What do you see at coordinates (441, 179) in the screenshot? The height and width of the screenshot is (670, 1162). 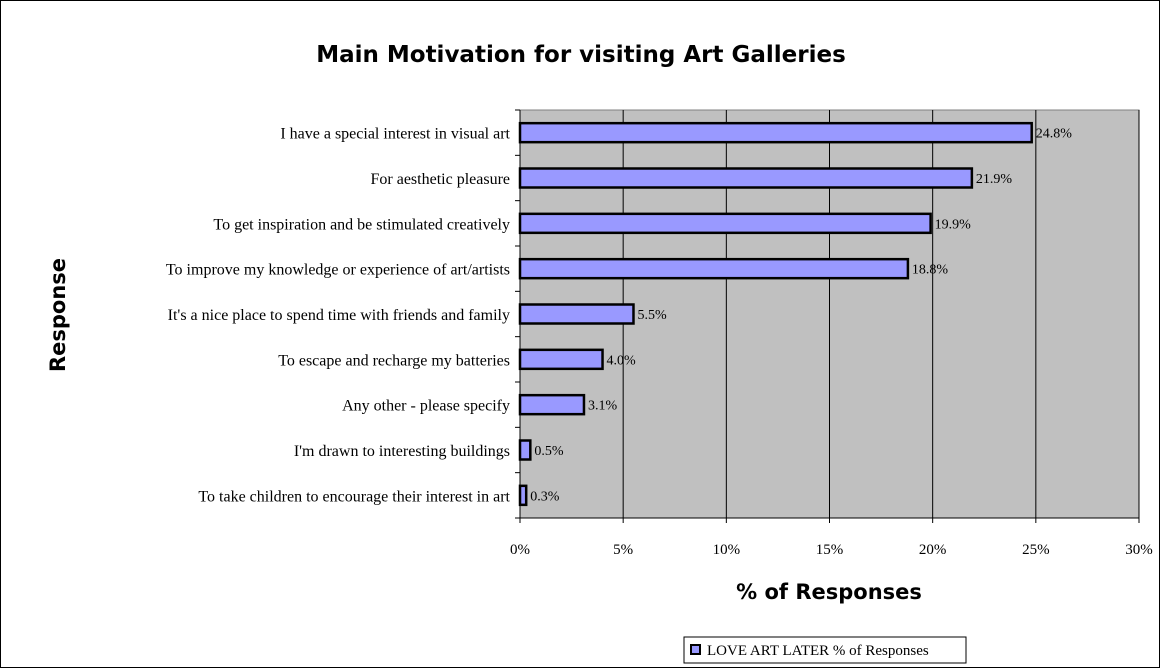 I see `category-label: For aesthetic pleasure` at bounding box center [441, 179].